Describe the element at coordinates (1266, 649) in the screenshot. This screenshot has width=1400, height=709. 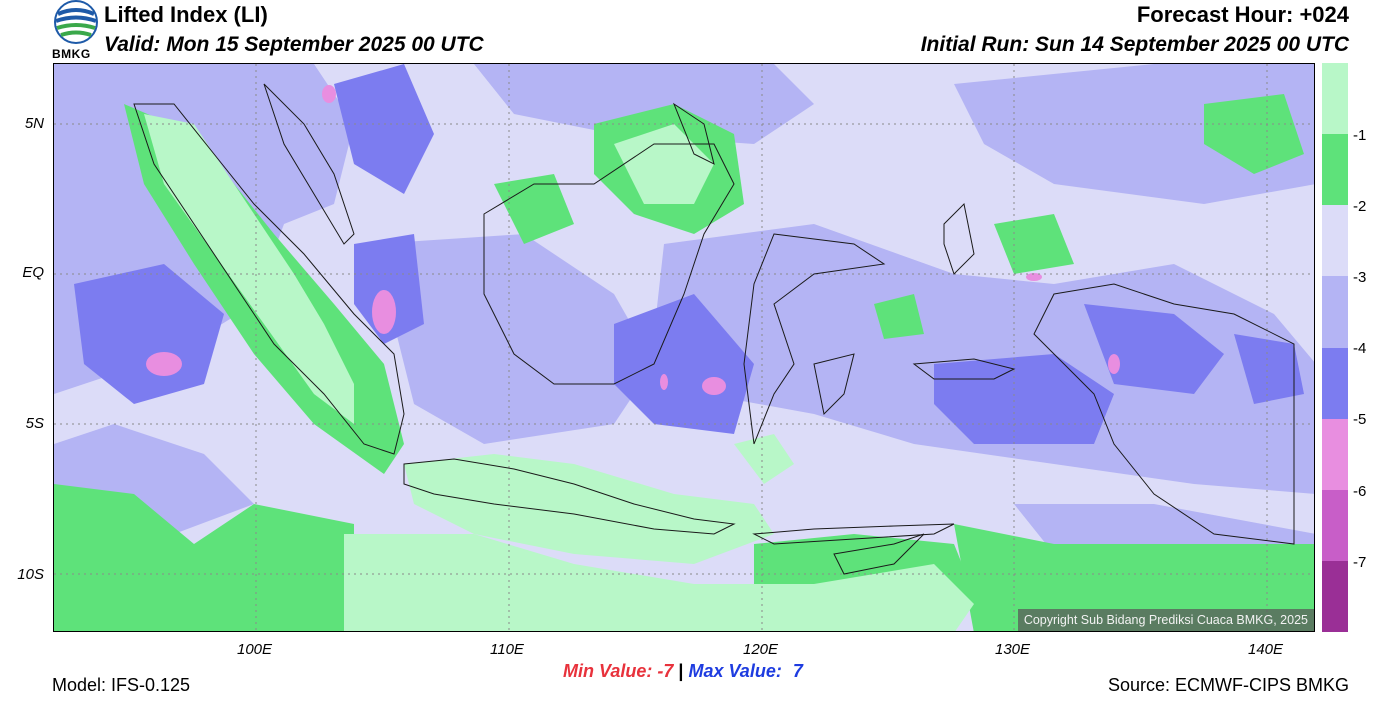
I see `lon-tick-label: 140E` at that location.